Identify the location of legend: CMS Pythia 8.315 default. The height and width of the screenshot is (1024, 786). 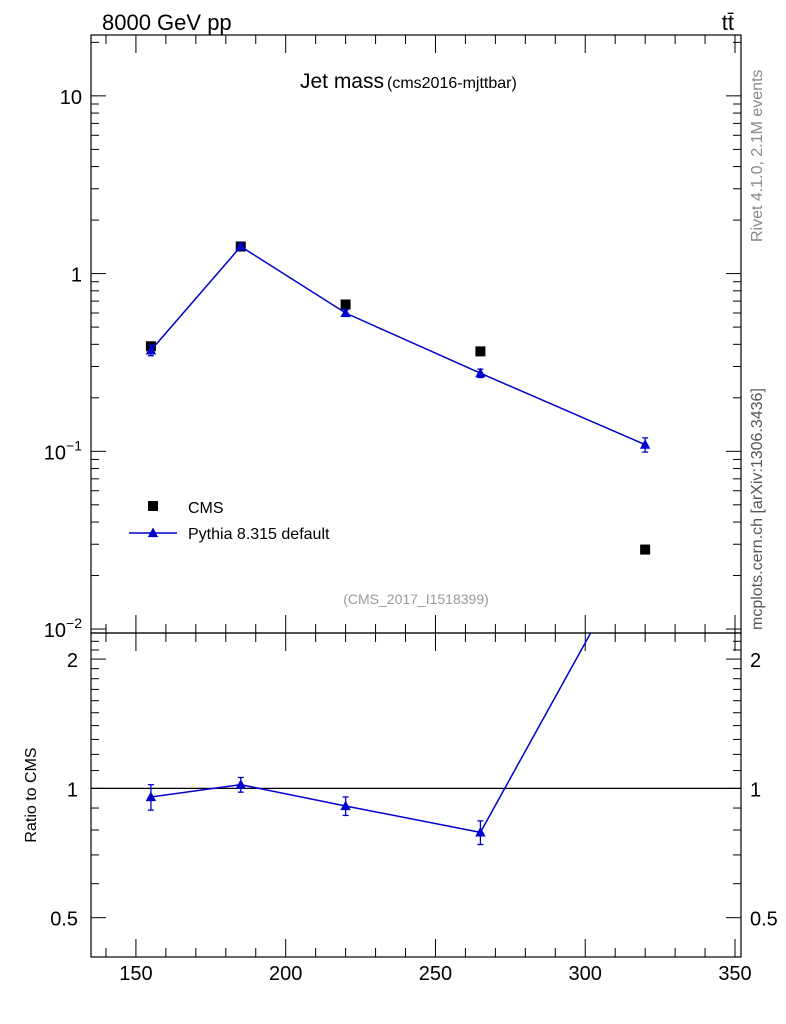
(229, 521).